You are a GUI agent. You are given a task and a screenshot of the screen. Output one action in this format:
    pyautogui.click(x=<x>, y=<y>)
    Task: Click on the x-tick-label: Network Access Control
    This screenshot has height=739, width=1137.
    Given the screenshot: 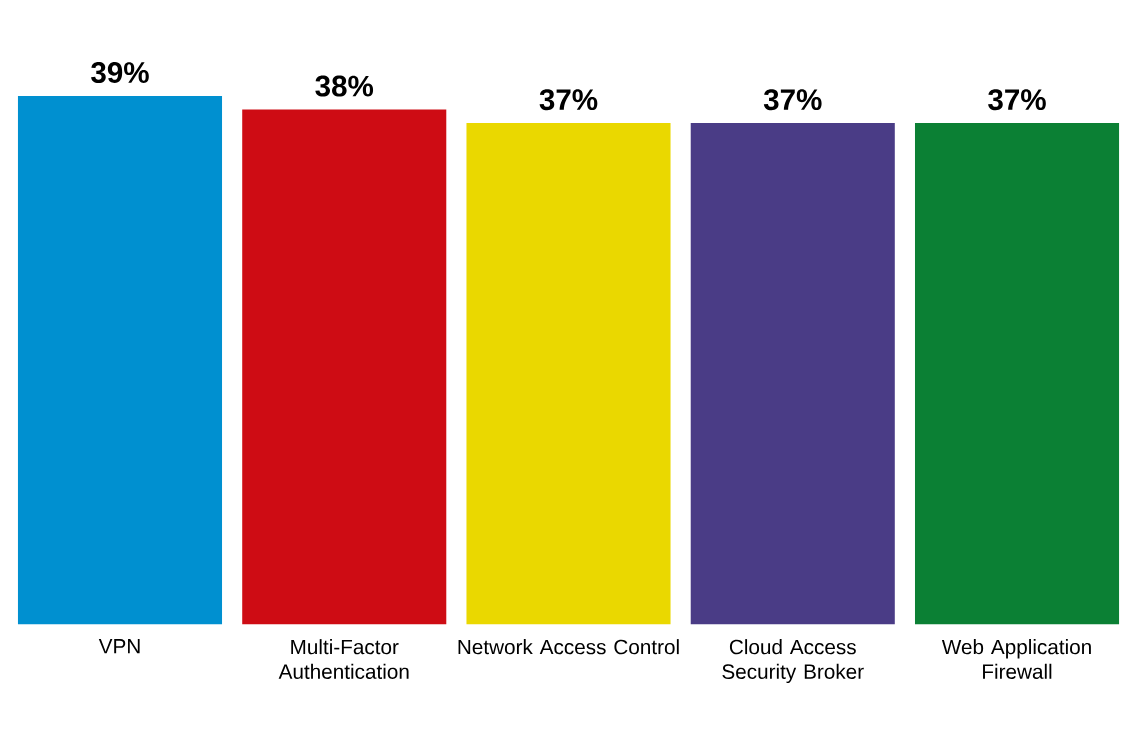 What is the action you would take?
    pyautogui.click(x=568, y=647)
    